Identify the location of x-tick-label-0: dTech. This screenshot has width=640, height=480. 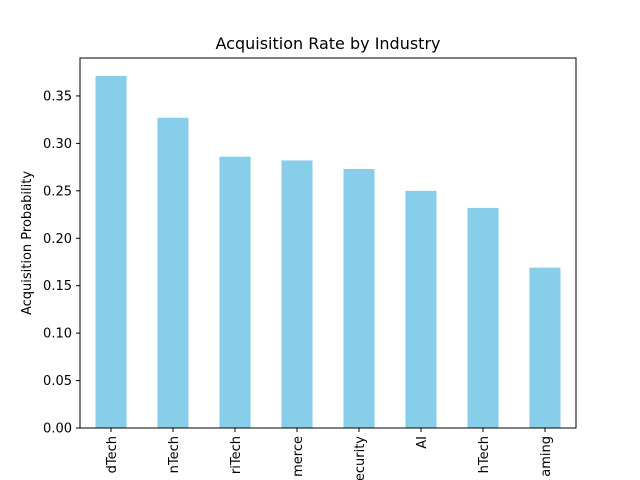
(112, 454).